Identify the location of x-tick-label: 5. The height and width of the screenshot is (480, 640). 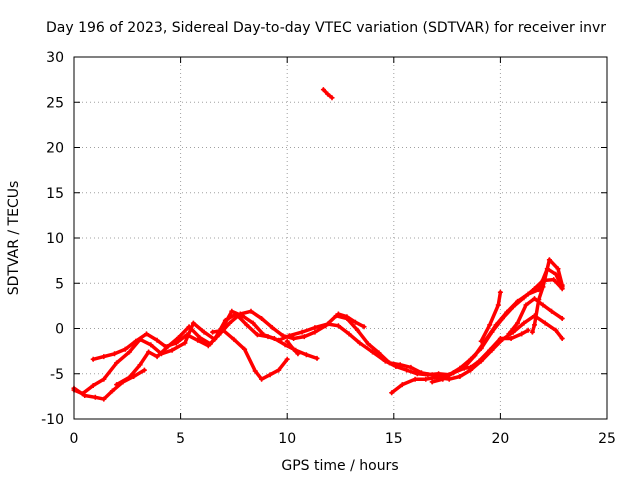
(180, 439).